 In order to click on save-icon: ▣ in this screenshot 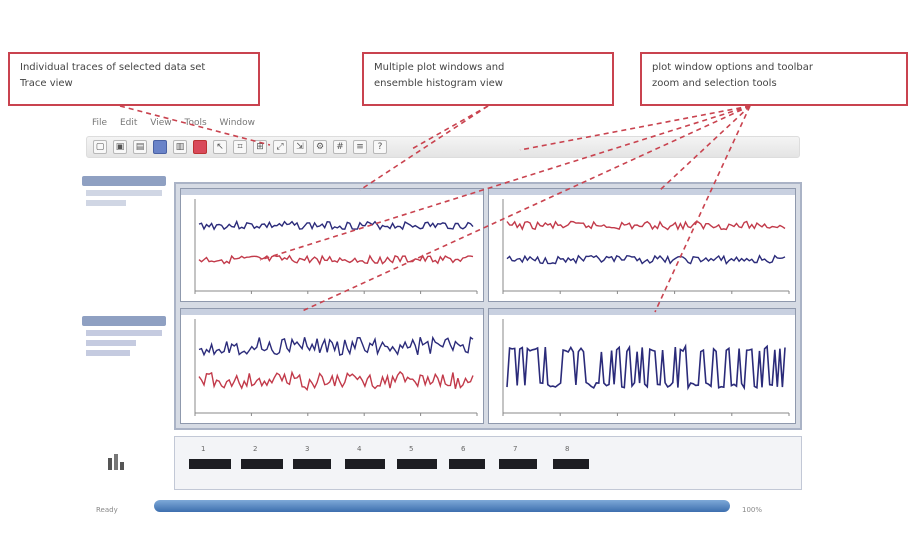, I will do `click(120, 147)`.